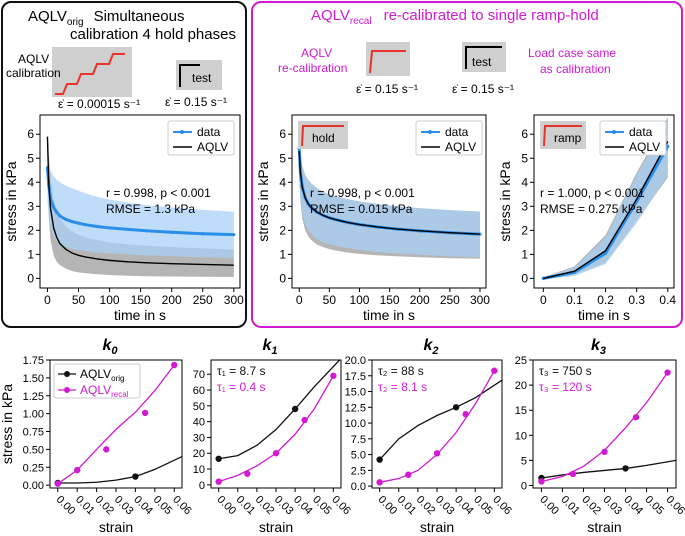 This screenshot has height=536, width=685. I want to click on x-tick-label: 0, so click(543, 300).